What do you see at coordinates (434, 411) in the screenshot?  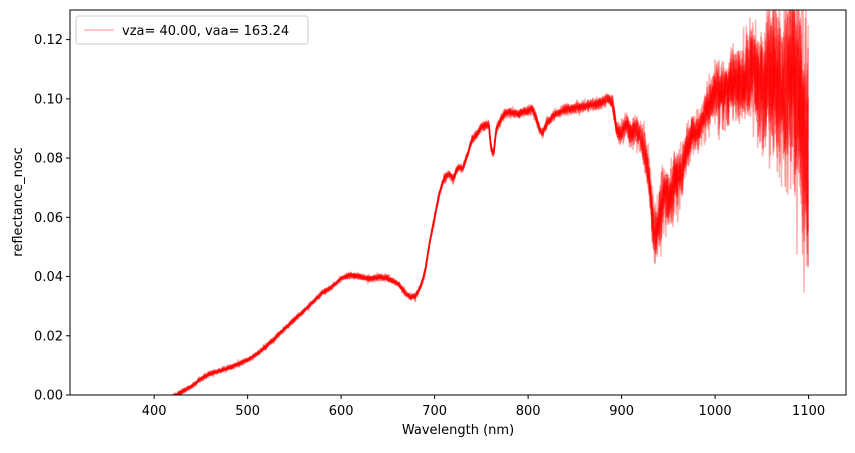 I see `x-tick-label: 700` at bounding box center [434, 411].